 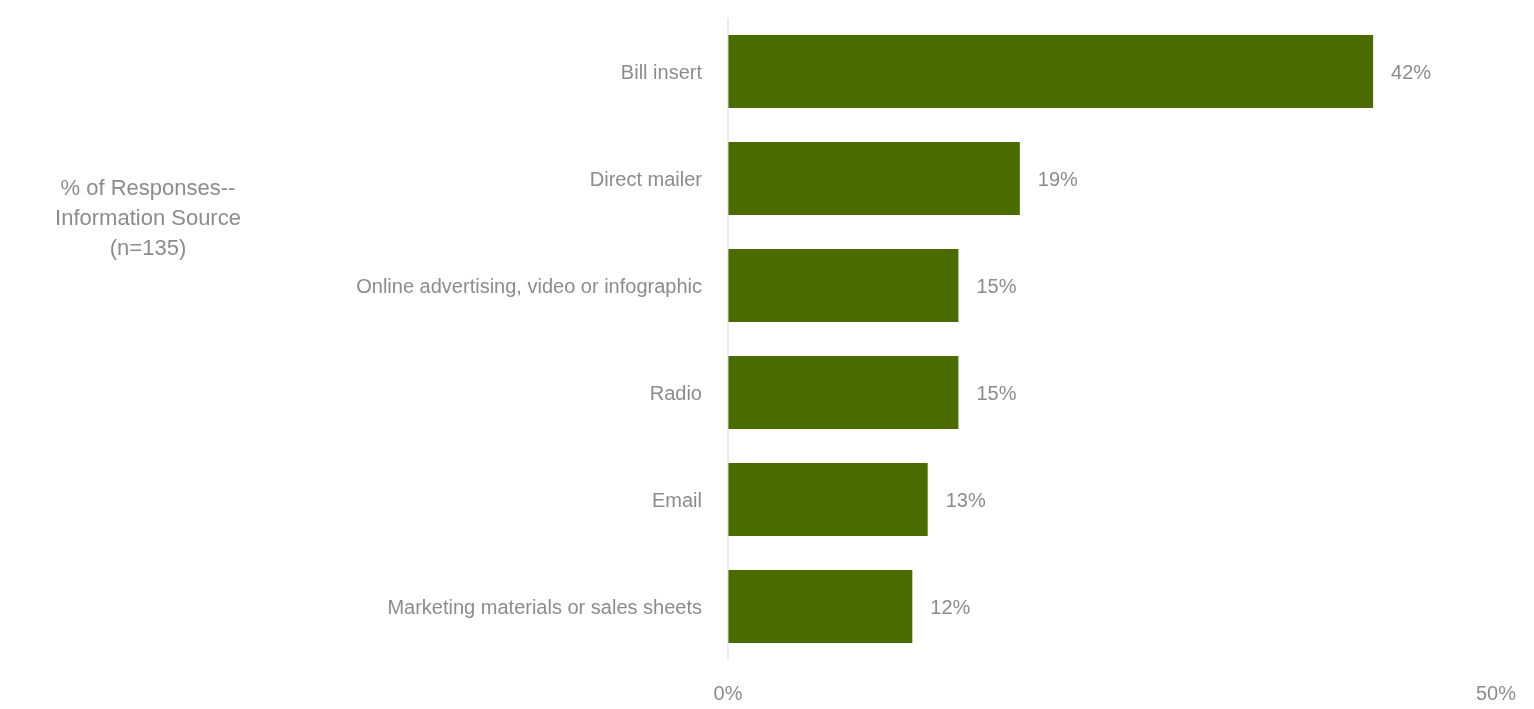 What do you see at coordinates (544, 606) in the screenshot?
I see `y-tick-label: Marketing materials or sales sheets` at bounding box center [544, 606].